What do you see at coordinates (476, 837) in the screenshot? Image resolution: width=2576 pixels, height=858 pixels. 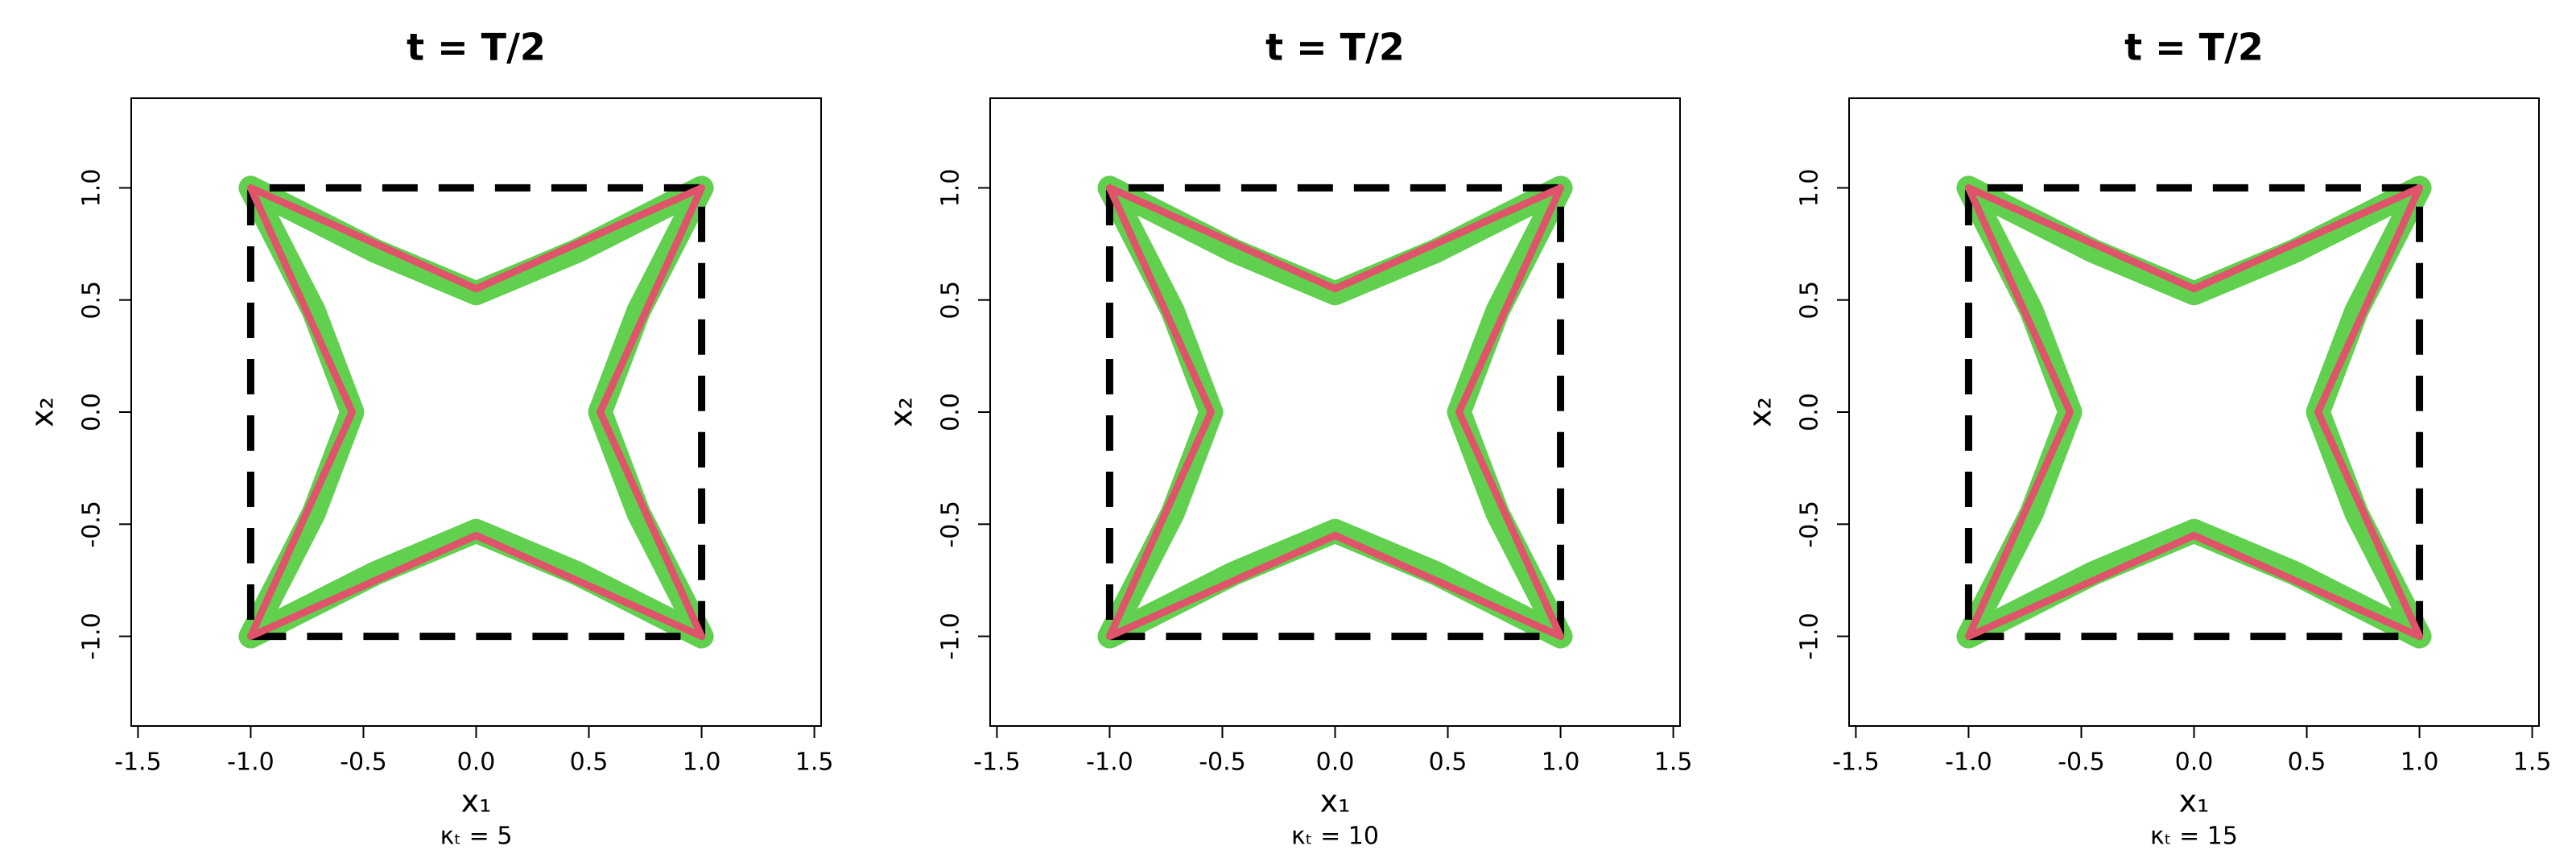 I see `subtitle: κₜ = 5` at bounding box center [476, 837].